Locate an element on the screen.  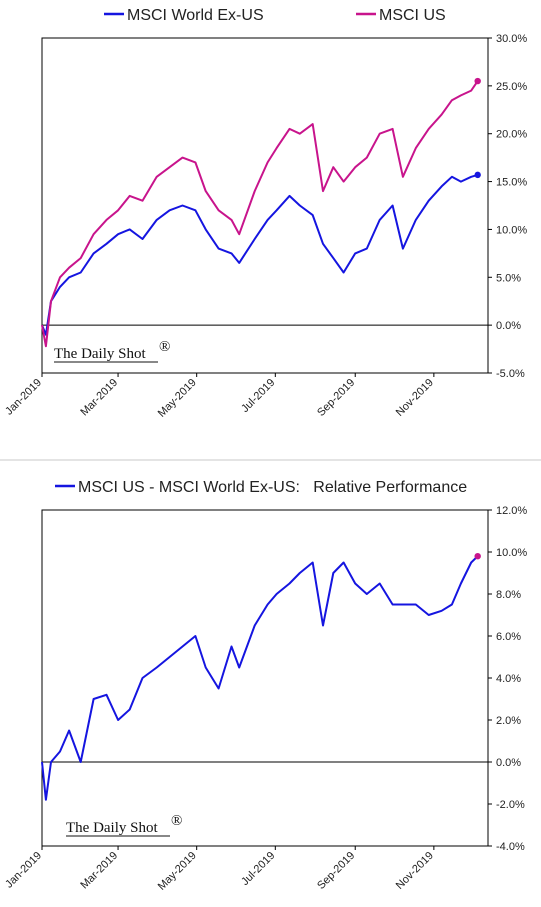
y-axis-bottom: 12.0% 10.0% 8.0% 6.0% 4.0% 2.0% 0.0% -2.0% -4.0% is located at coordinates (507, 679).